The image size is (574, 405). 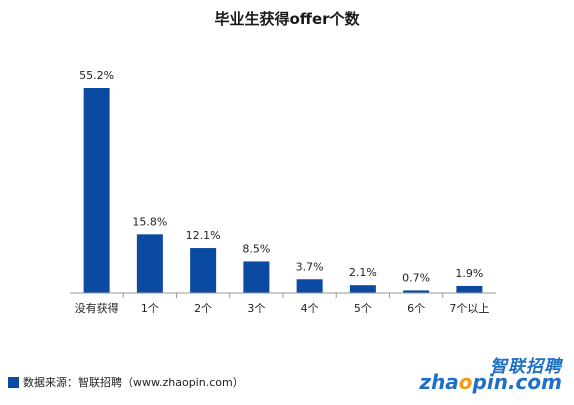 What do you see at coordinates (439, 382) in the screenshot?
I see `logo-en-prefix: zha` at bounding box center [439, 382].